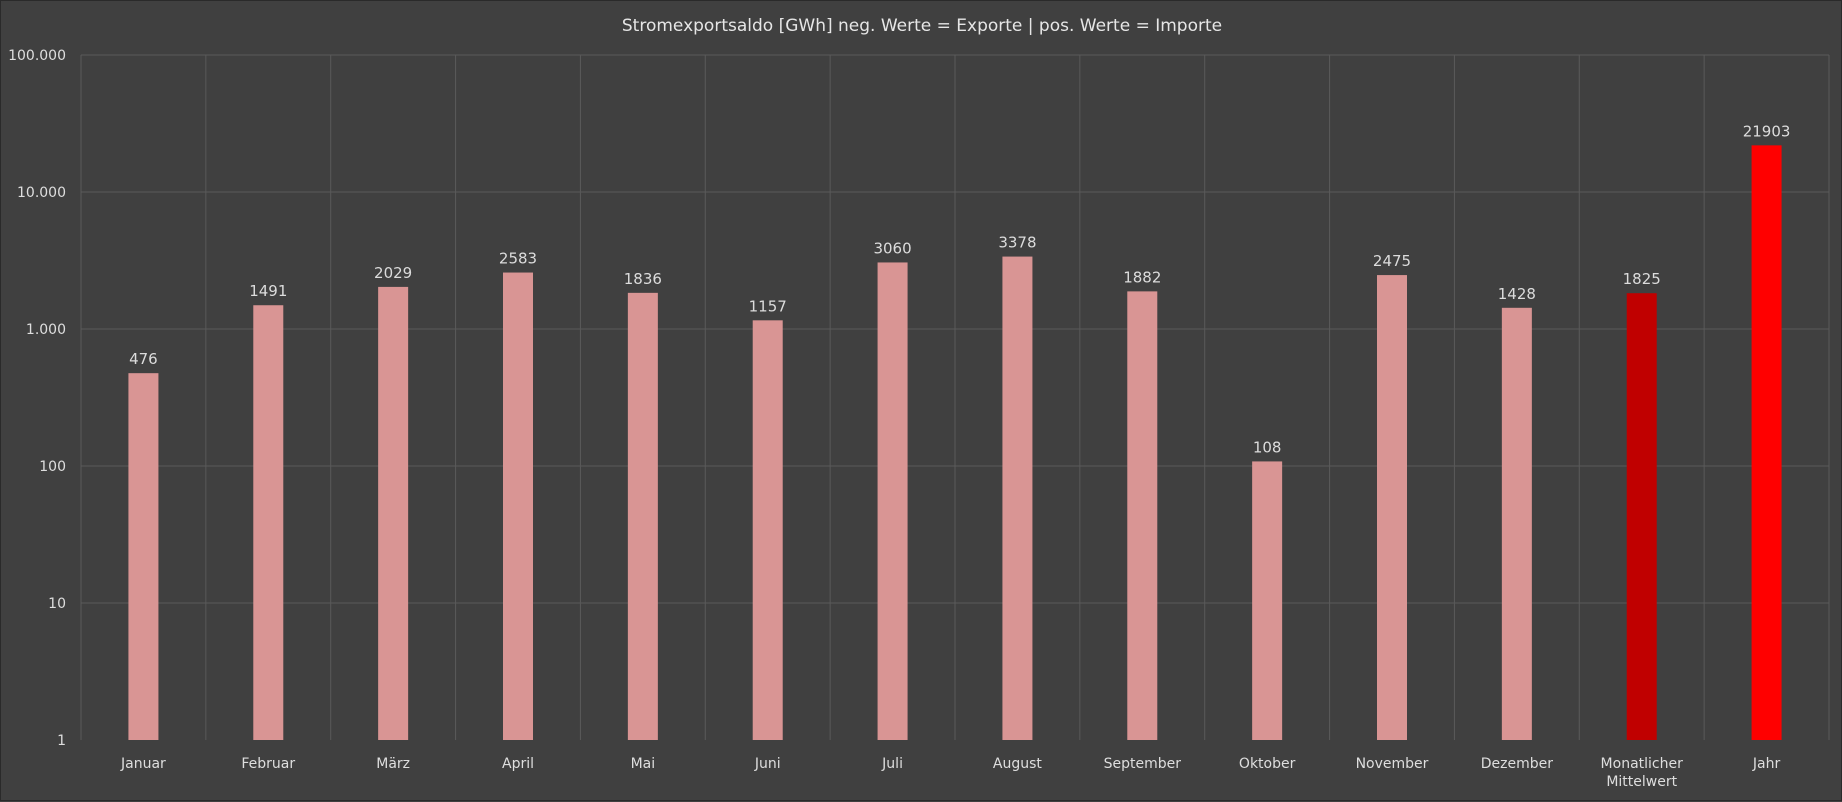  What do you see at coordinates (1517, 294) in the screenshot?
I see `data-label: 1428` at bounding box center [1517, 294].